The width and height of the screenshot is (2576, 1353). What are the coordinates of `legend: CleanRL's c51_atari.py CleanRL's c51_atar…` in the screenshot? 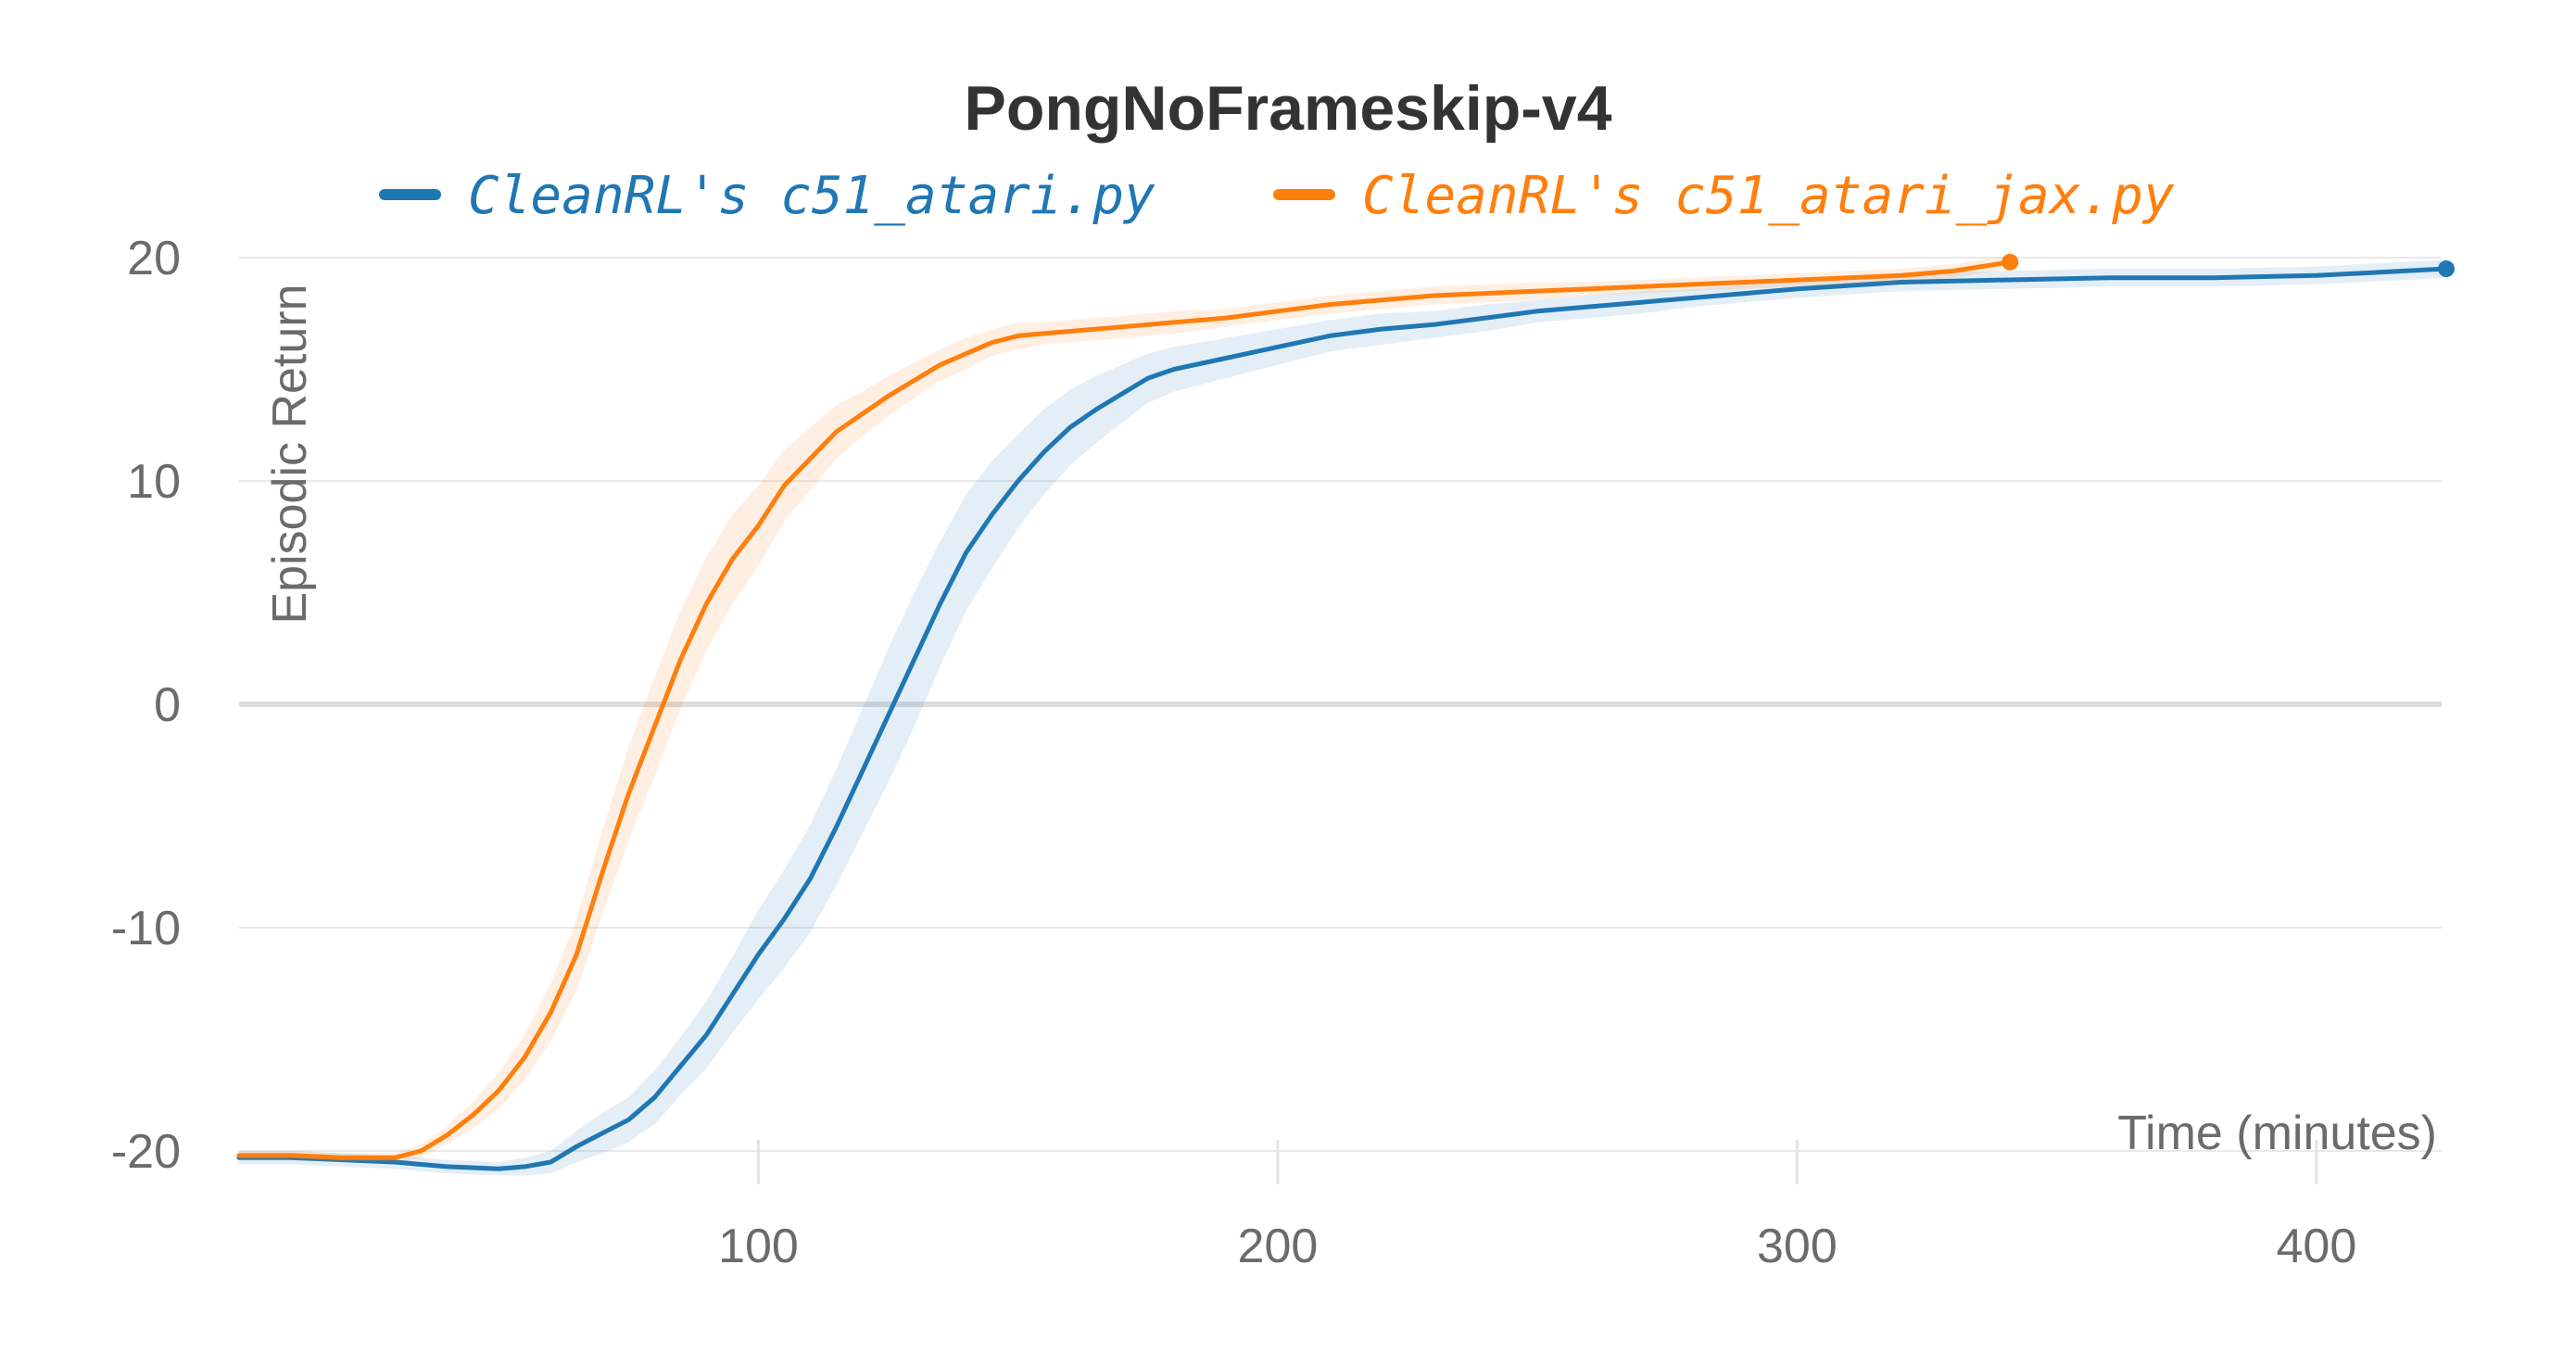 It's located at (1277, 196).